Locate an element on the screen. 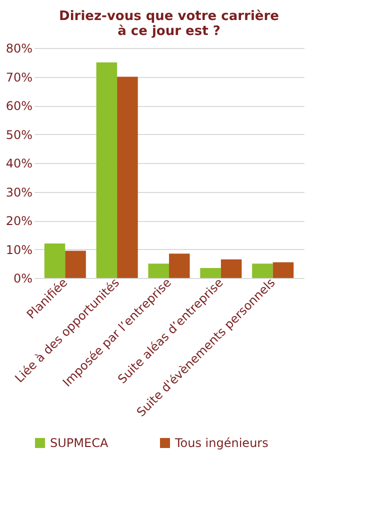 The width and height of the screenshot is (369, 522). y-tick-label: 40% is located at coordinates (19, 163).